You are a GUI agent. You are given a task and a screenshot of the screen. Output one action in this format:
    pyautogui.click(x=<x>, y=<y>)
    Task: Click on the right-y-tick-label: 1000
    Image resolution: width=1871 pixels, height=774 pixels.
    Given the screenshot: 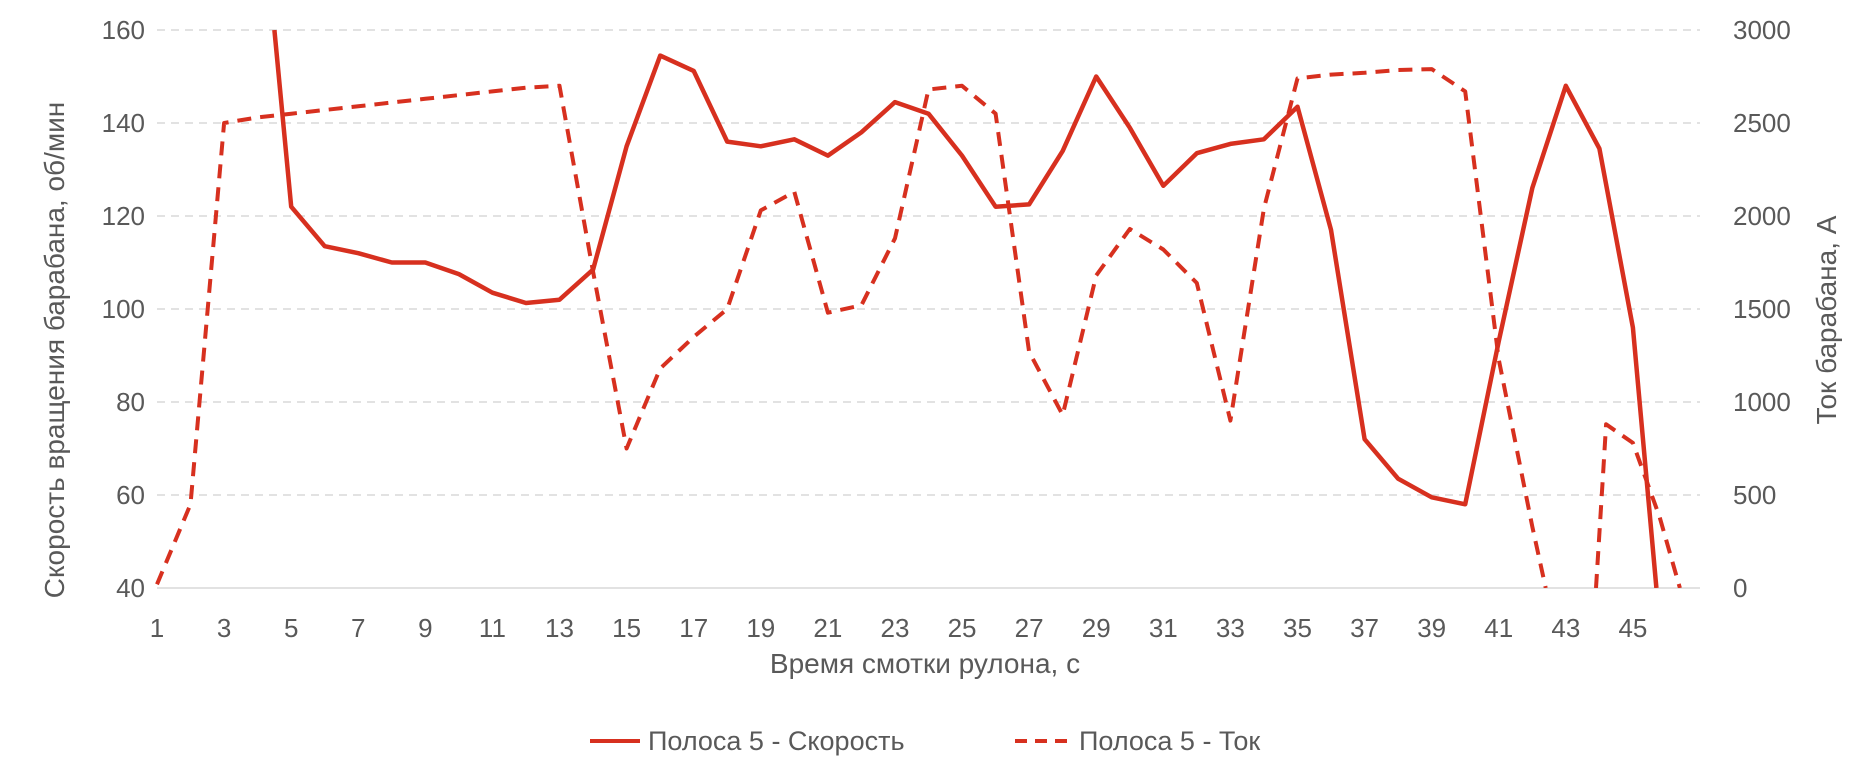 What is the action you would take?
    pyautogui.click(x=1762, y=402)
    